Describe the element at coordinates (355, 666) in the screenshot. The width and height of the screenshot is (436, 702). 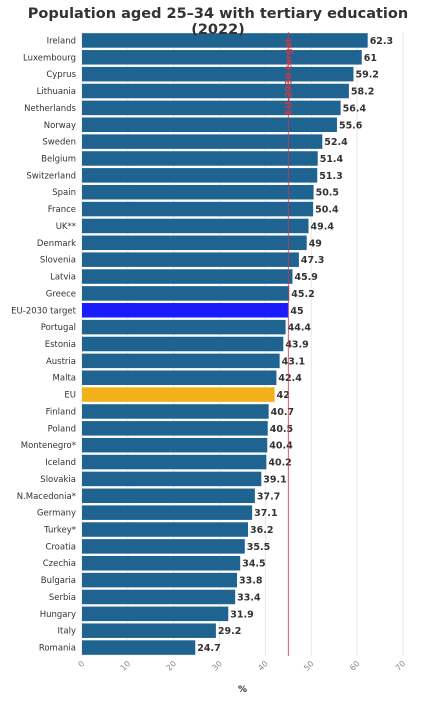
I see `x-tick-label: 60` at that location.